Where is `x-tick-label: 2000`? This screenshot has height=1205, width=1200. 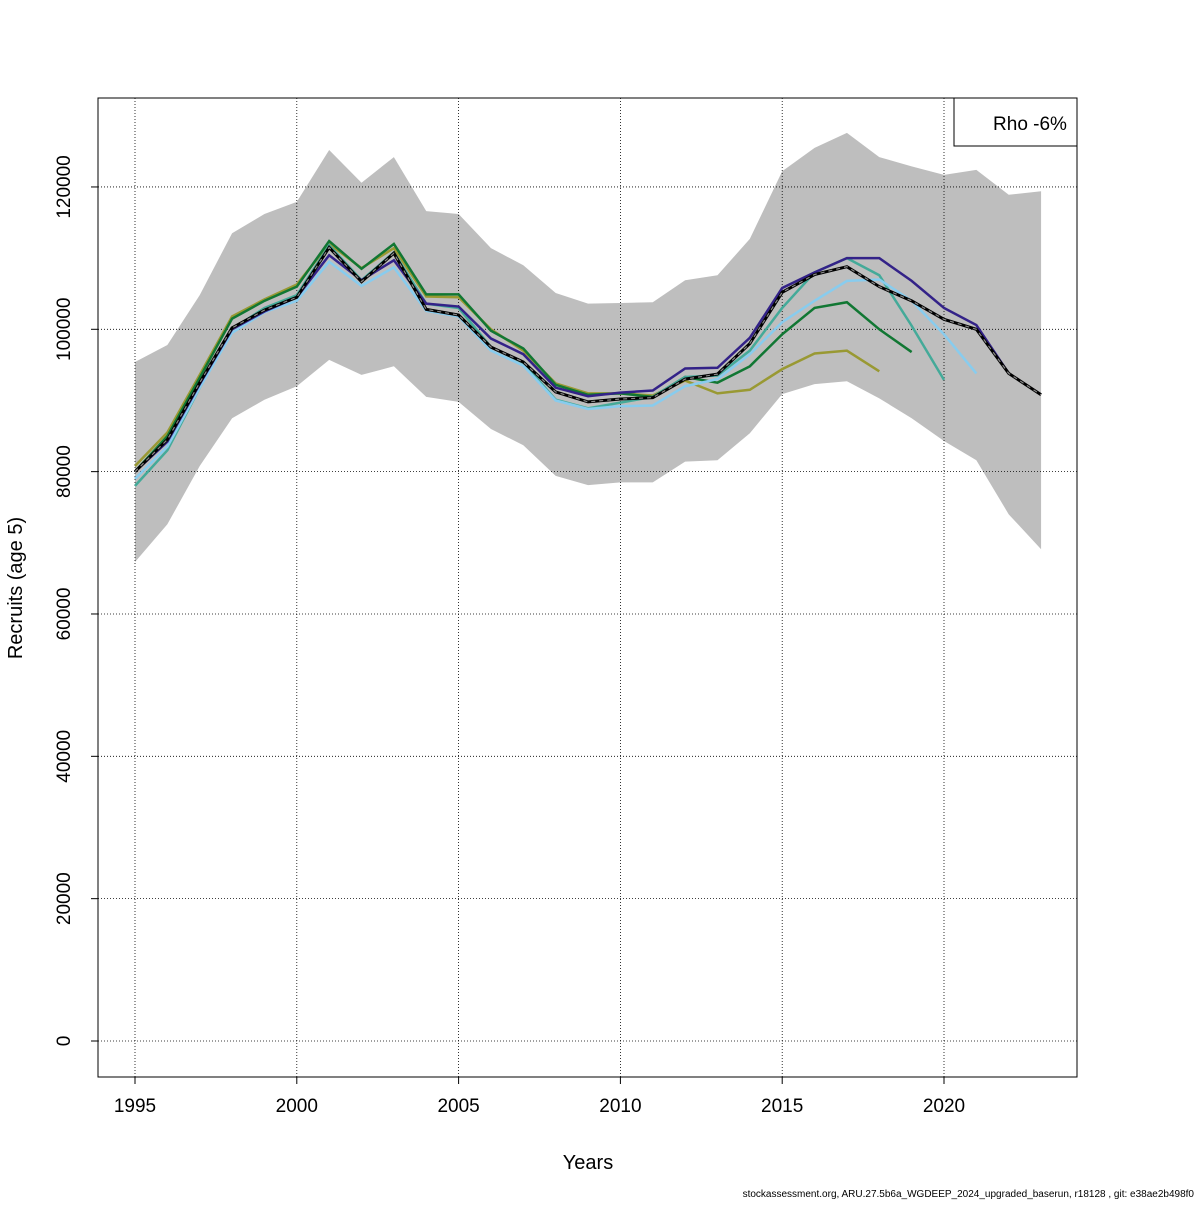
x-tick-label: 2000 is located at coordinates (297, 1106).